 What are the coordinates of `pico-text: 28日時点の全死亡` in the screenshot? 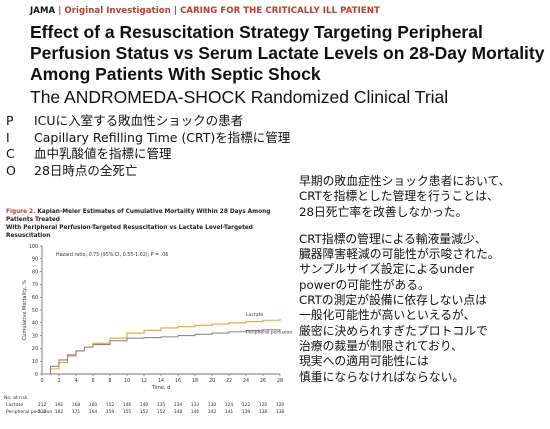 It's located at (86, 170).